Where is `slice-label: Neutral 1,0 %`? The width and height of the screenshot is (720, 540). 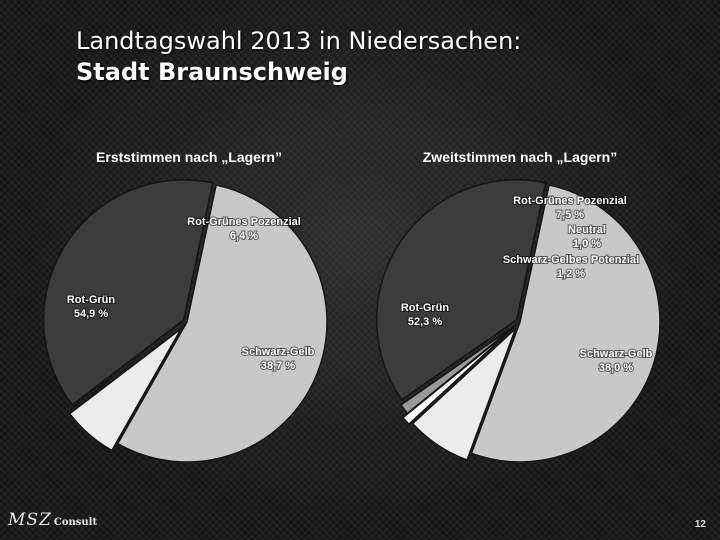 slice-label: Neutral 1,0 % is located at coordinates (587, 237).